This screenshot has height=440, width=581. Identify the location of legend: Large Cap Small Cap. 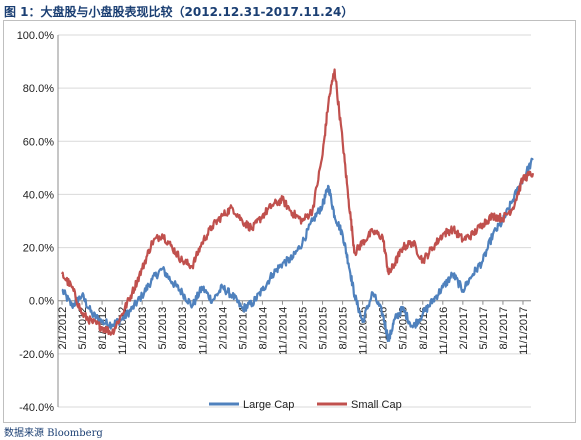
(305, 405).